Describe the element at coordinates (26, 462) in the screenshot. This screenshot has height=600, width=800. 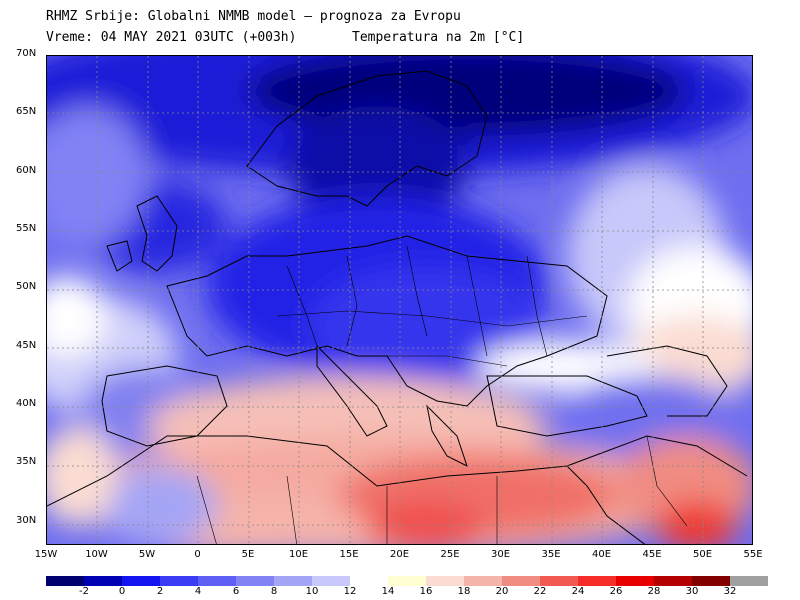
I see `latitude-label: 35N` at that location.